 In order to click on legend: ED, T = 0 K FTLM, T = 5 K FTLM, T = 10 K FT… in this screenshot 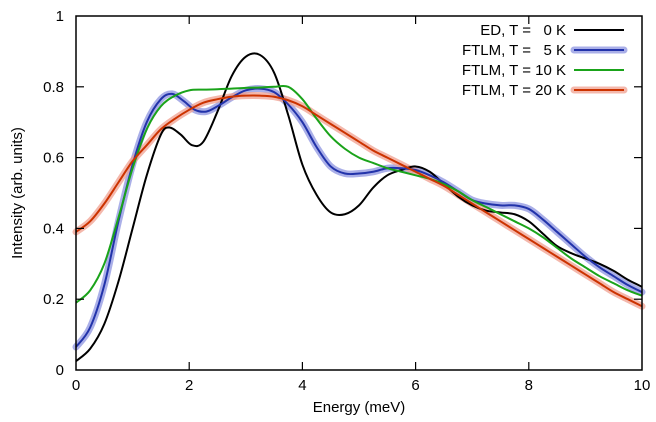, I will do `click(545, 60)`.